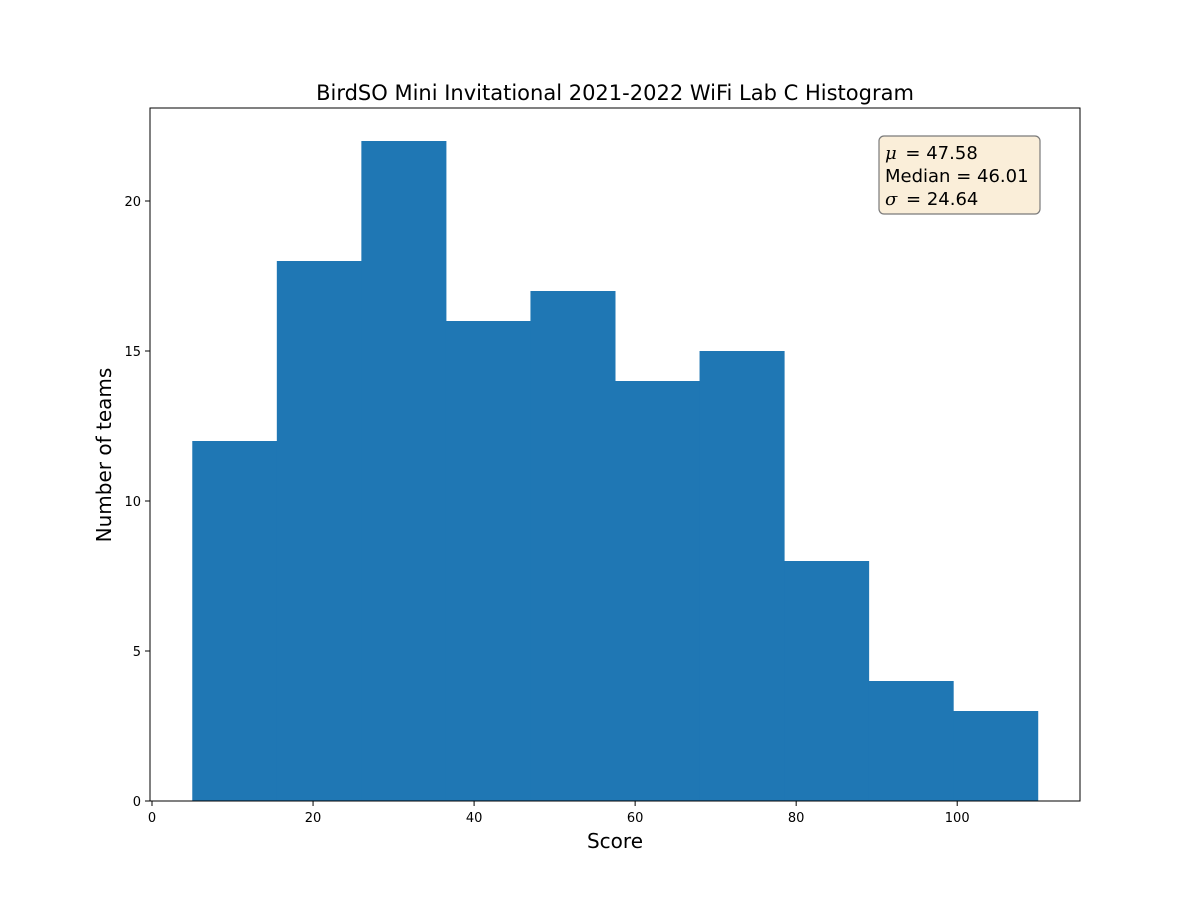  I want to click on x-axis-ticks: 0 20 40 60 80 100, so click(559, 813).